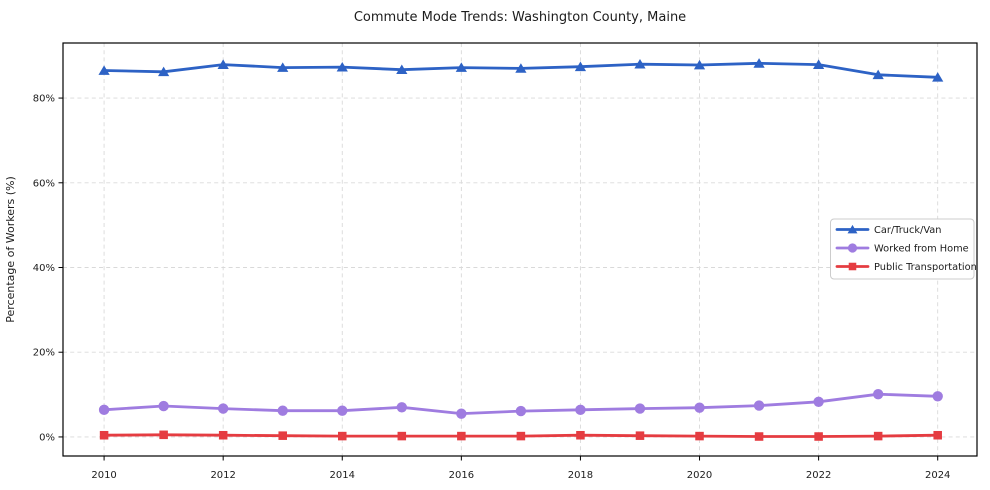  Describe the element at coordinates (921, 249) in the screenshot. I see `legend-label: Worked from Home` at that location.